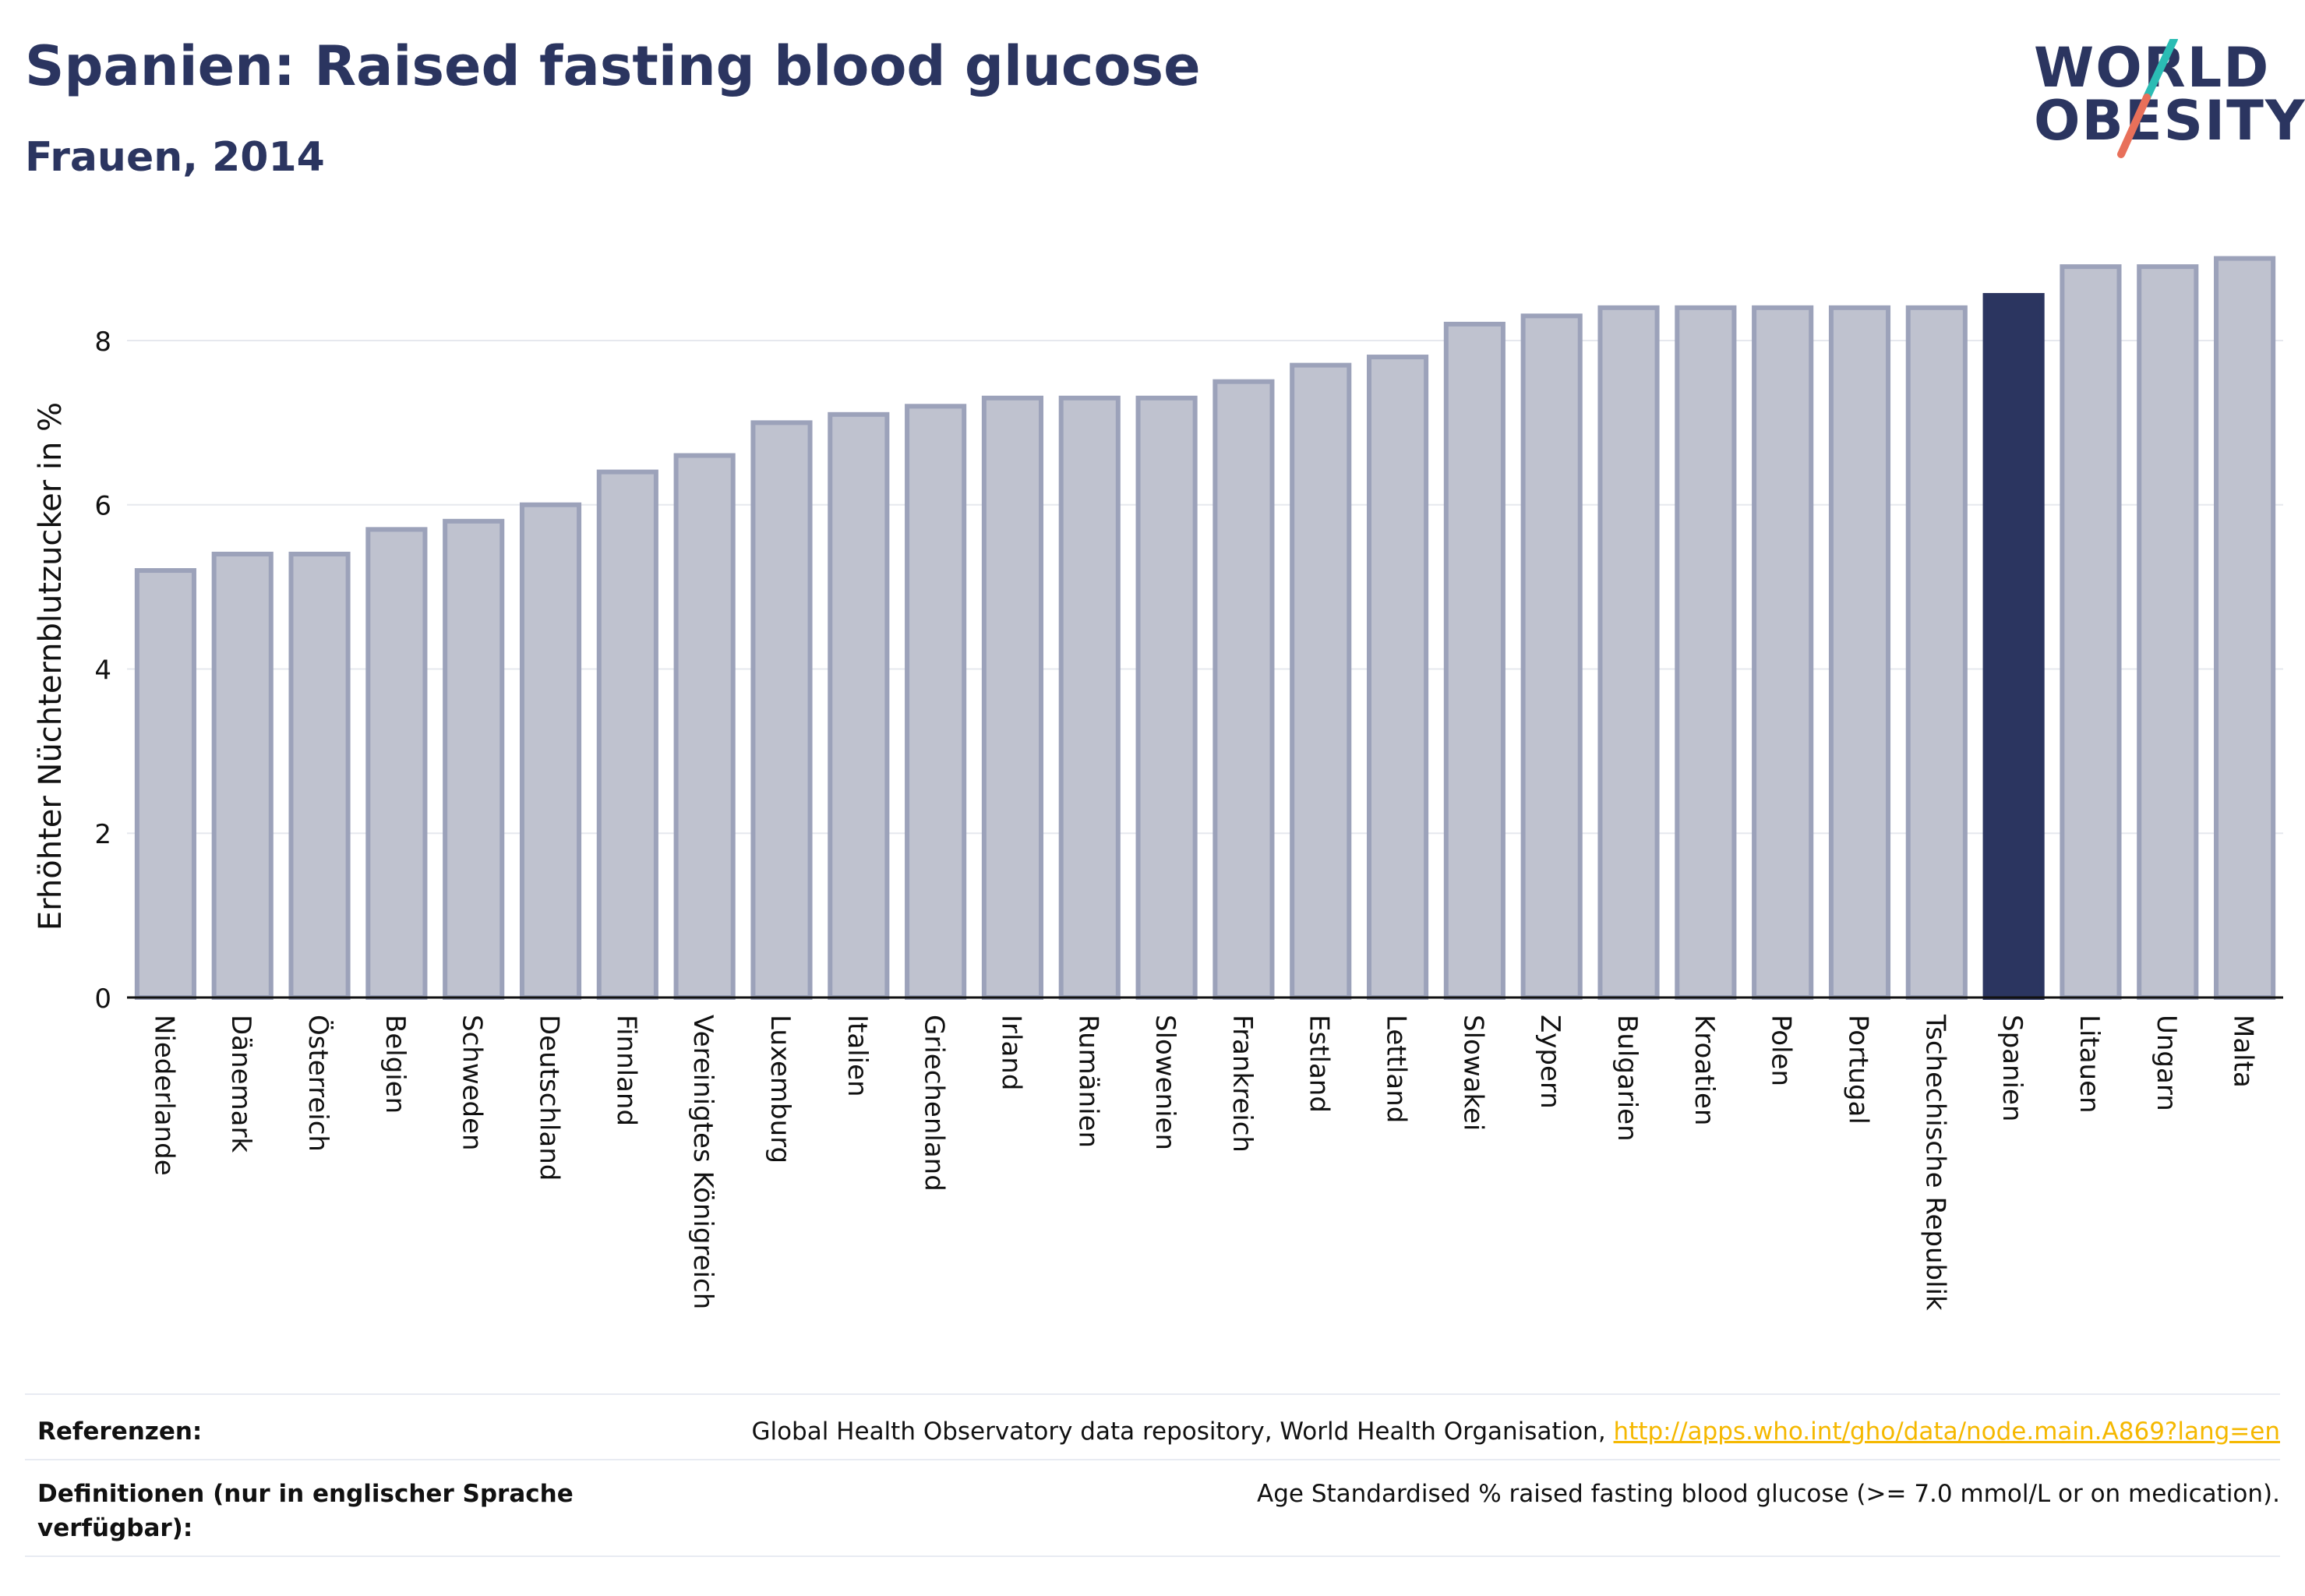 This screenshot has width=2305, height=1596. Describe the element at coordinates (1165, 1082) in the screenshot. I see `x-tick-label: Slowenien` at that location.